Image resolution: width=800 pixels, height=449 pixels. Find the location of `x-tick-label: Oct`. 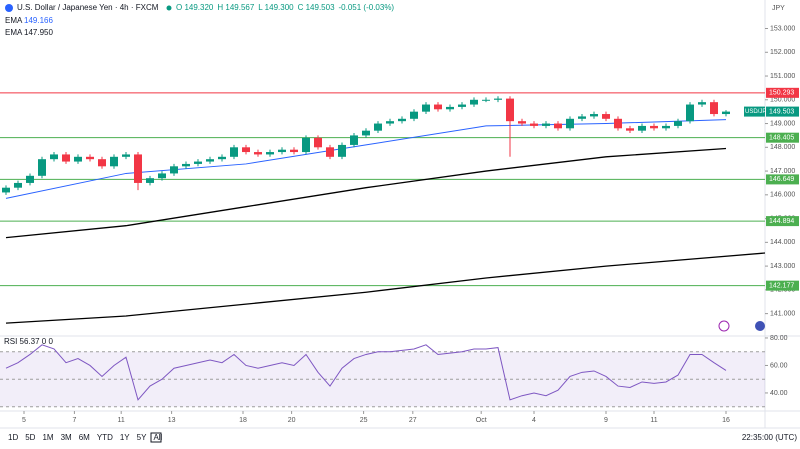

x-tick-label: Oct is located at coordinates (481, 420).